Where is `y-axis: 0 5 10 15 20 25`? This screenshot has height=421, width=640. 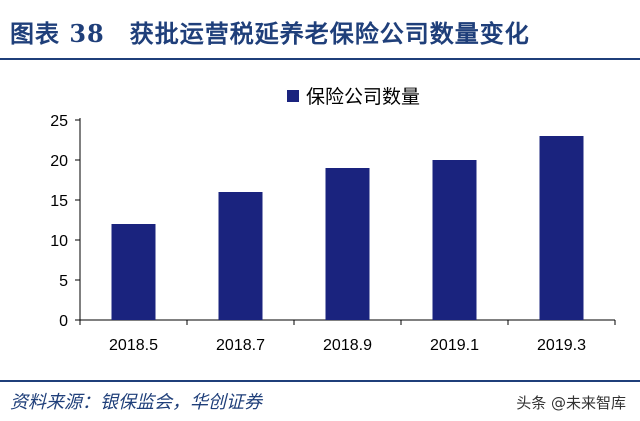
y-axis: 0 5 10 15 20 25 is located at coordinates (65, 221).